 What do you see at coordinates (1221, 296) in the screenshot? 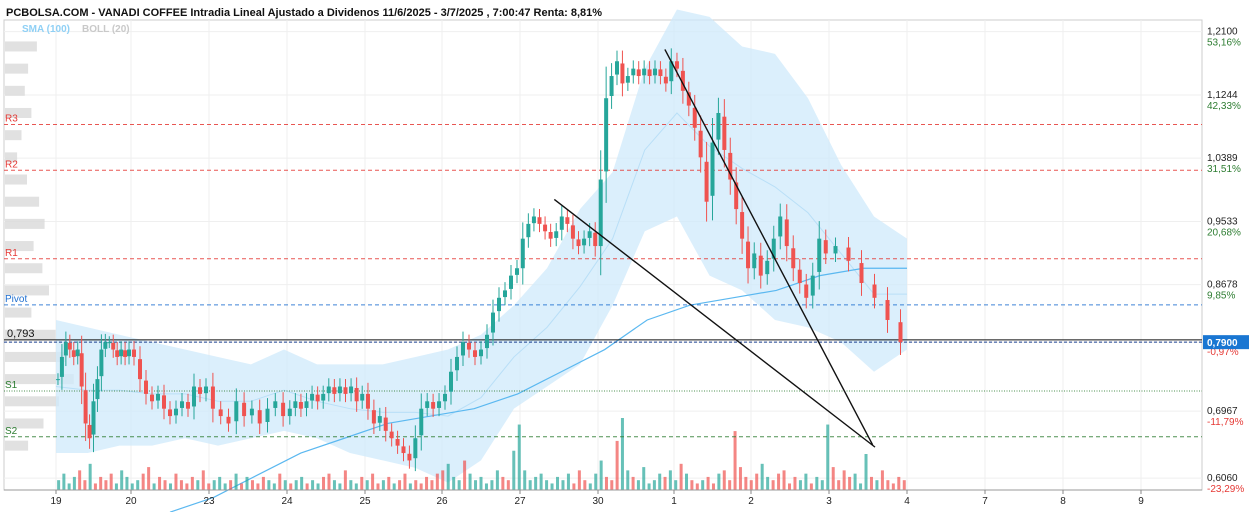
I see `y-tick-percent: 9,85%` at bounding box center [1221, 296].